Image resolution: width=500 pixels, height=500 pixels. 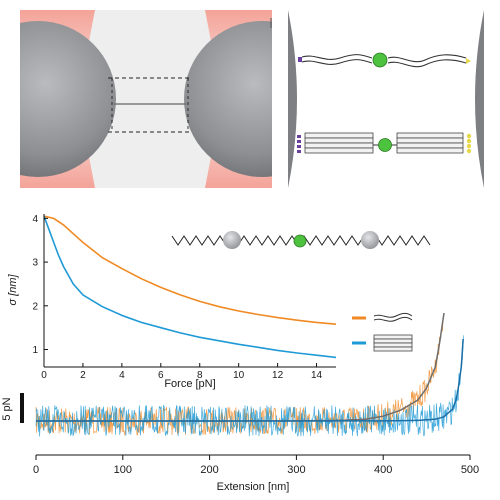 What do you see at coordinates (239, 375) in the screenshot?
I see `inset-x-tick-label: 10` at bounding box center [239, 375].